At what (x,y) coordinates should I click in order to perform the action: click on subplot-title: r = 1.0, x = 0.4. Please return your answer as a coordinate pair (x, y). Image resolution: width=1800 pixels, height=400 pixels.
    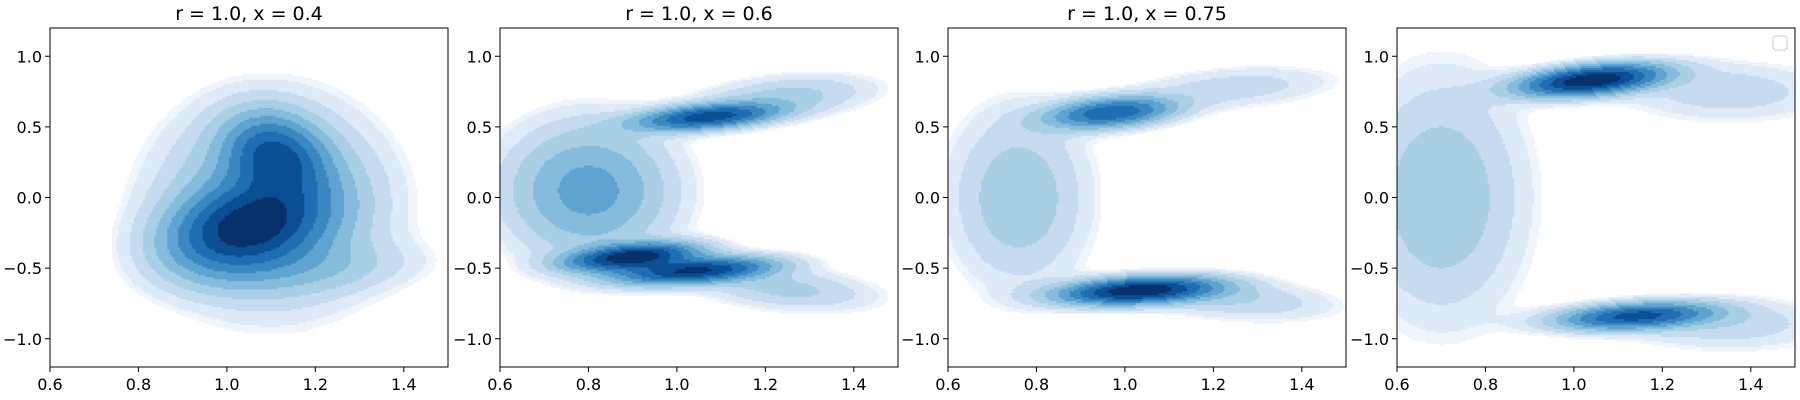
    Looking at the image, I should click on (249, 14).